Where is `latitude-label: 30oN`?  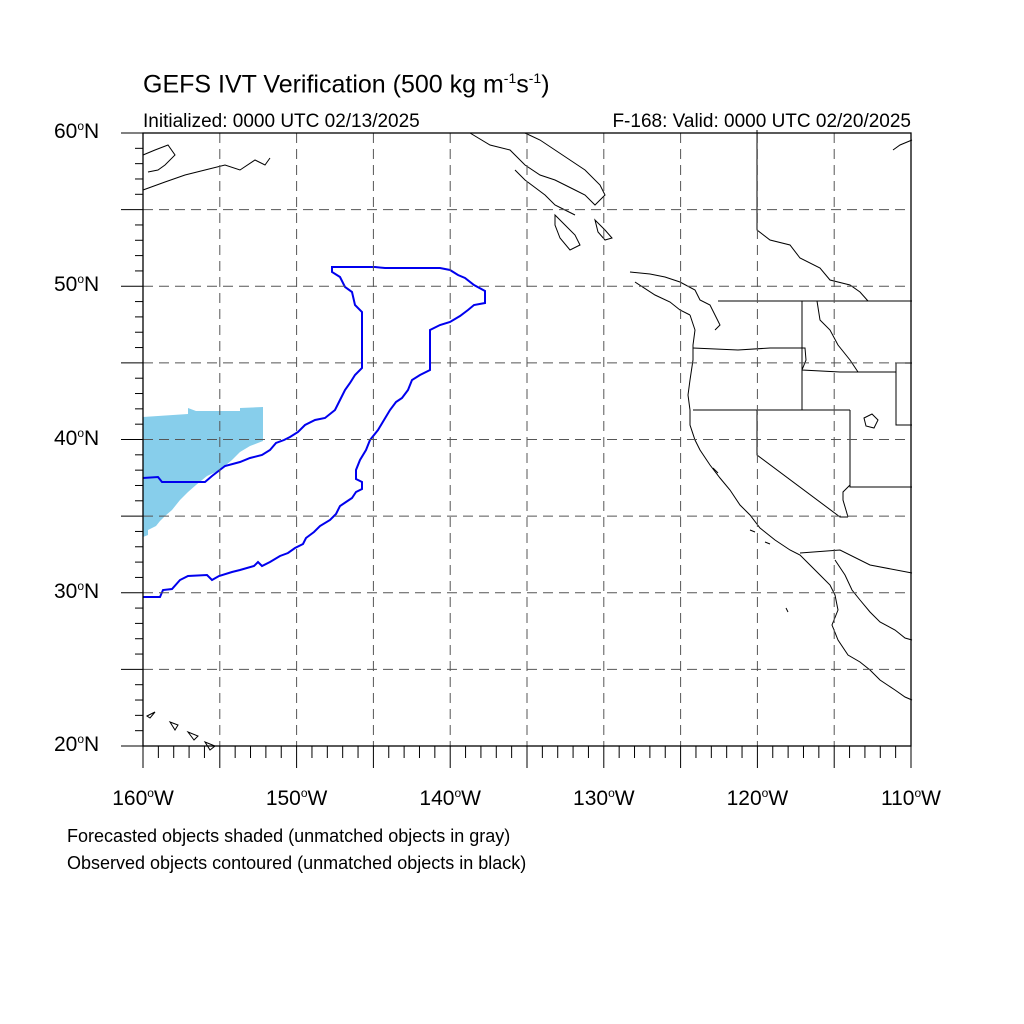 latitude-label: 30oN is located at coordinates (77, 590).